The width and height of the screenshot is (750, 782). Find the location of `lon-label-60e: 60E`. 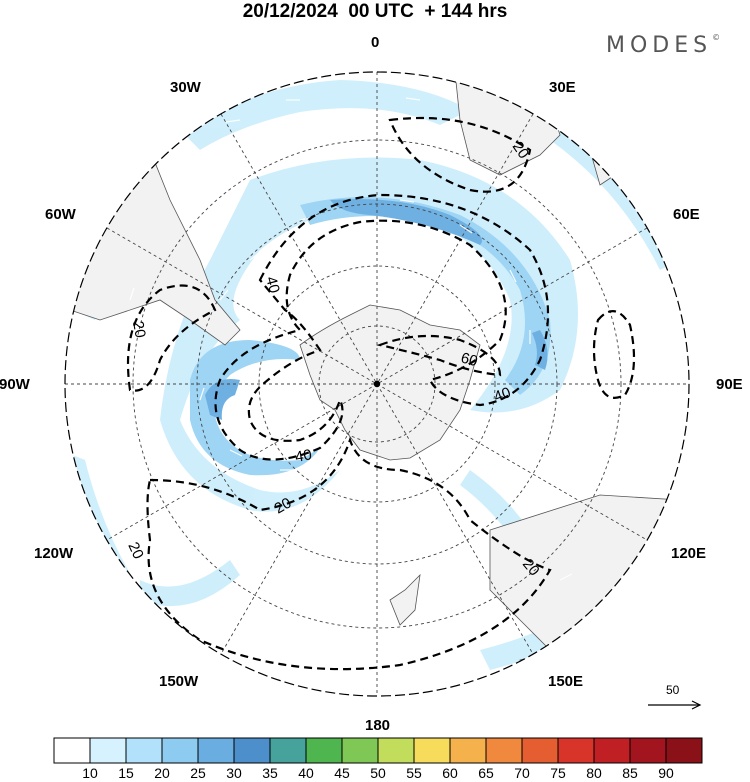

lon-label-60e: 60E is located at coordinates (686, 214).